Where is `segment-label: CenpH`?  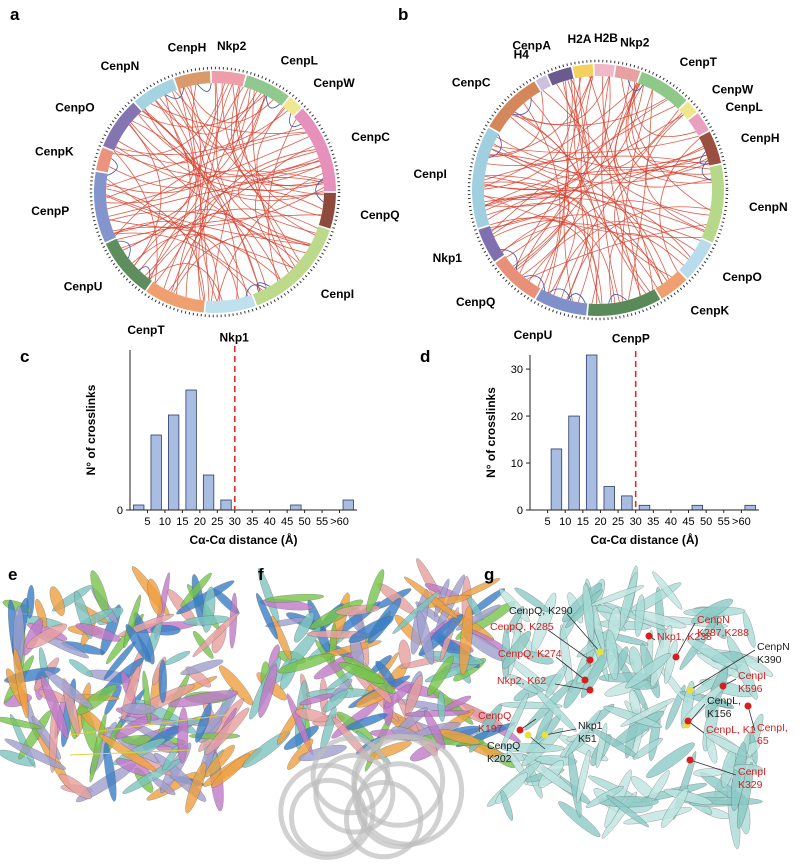 segment-label: CenpH is located at coordinates (760, 138).